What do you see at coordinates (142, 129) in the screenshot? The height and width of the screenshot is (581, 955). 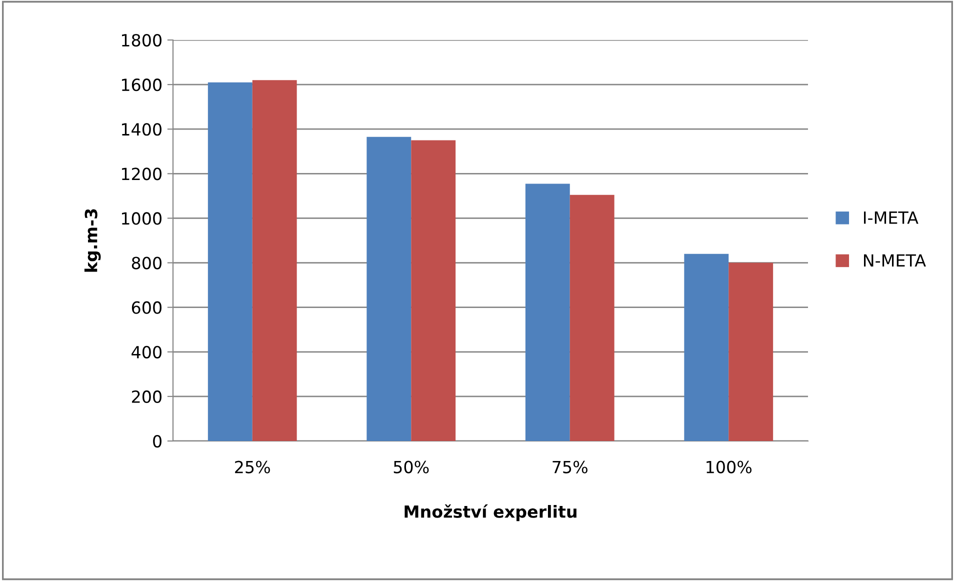 I see `y-tick-label: 1400` at bounding box center [142, 129].